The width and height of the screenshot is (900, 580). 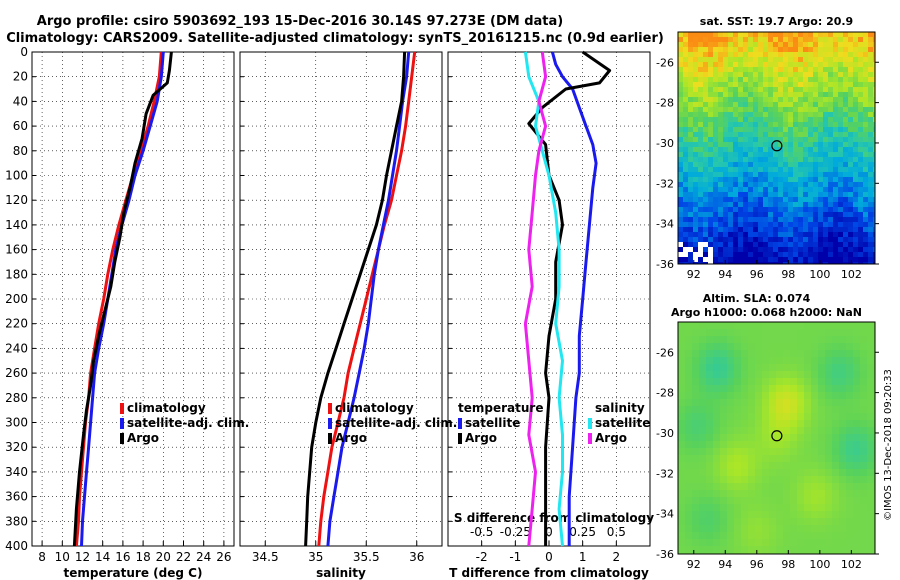 I want to click on x-tick-label: 24, so click(x=203, y=557).